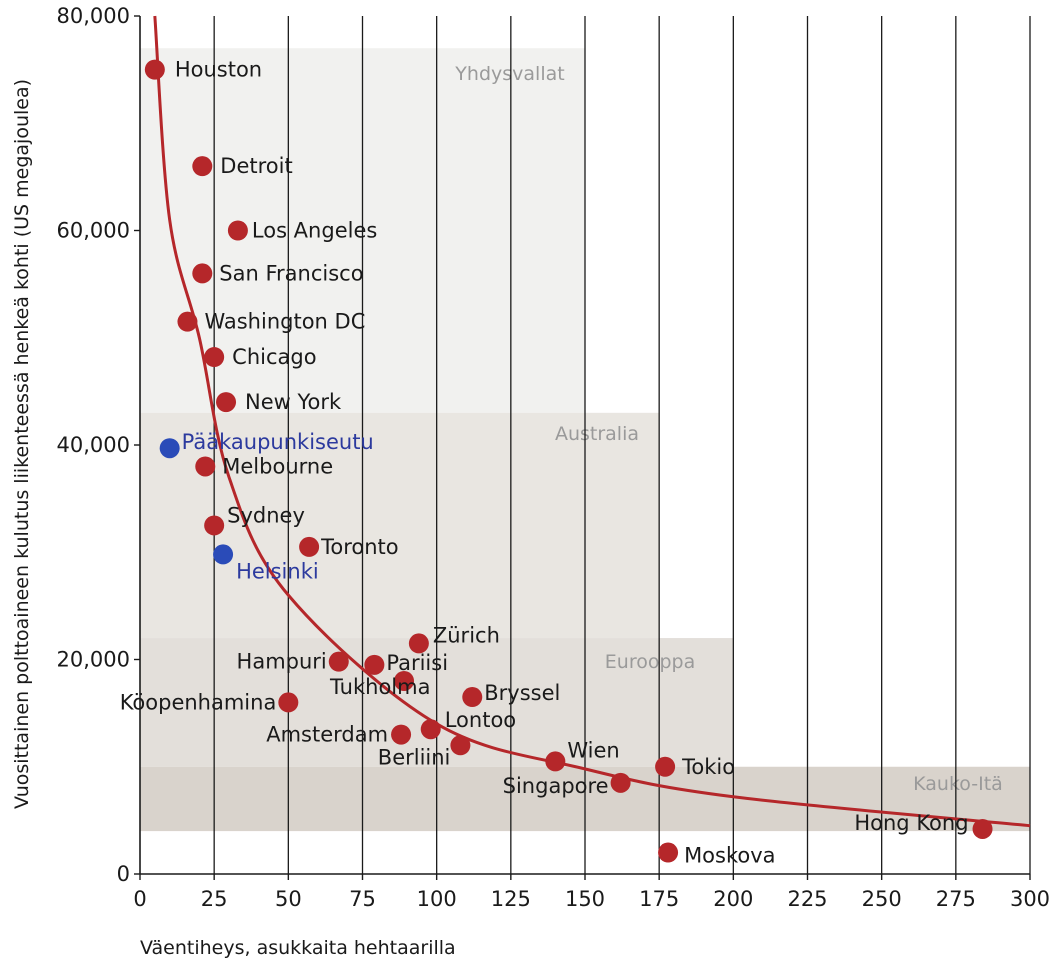 The width and height of the screenshot is (1057, 966). What do you see at coordinates (659, 899) in the screenshot?
I see `x-tick-label: 175` at bounding box center [659, 899].